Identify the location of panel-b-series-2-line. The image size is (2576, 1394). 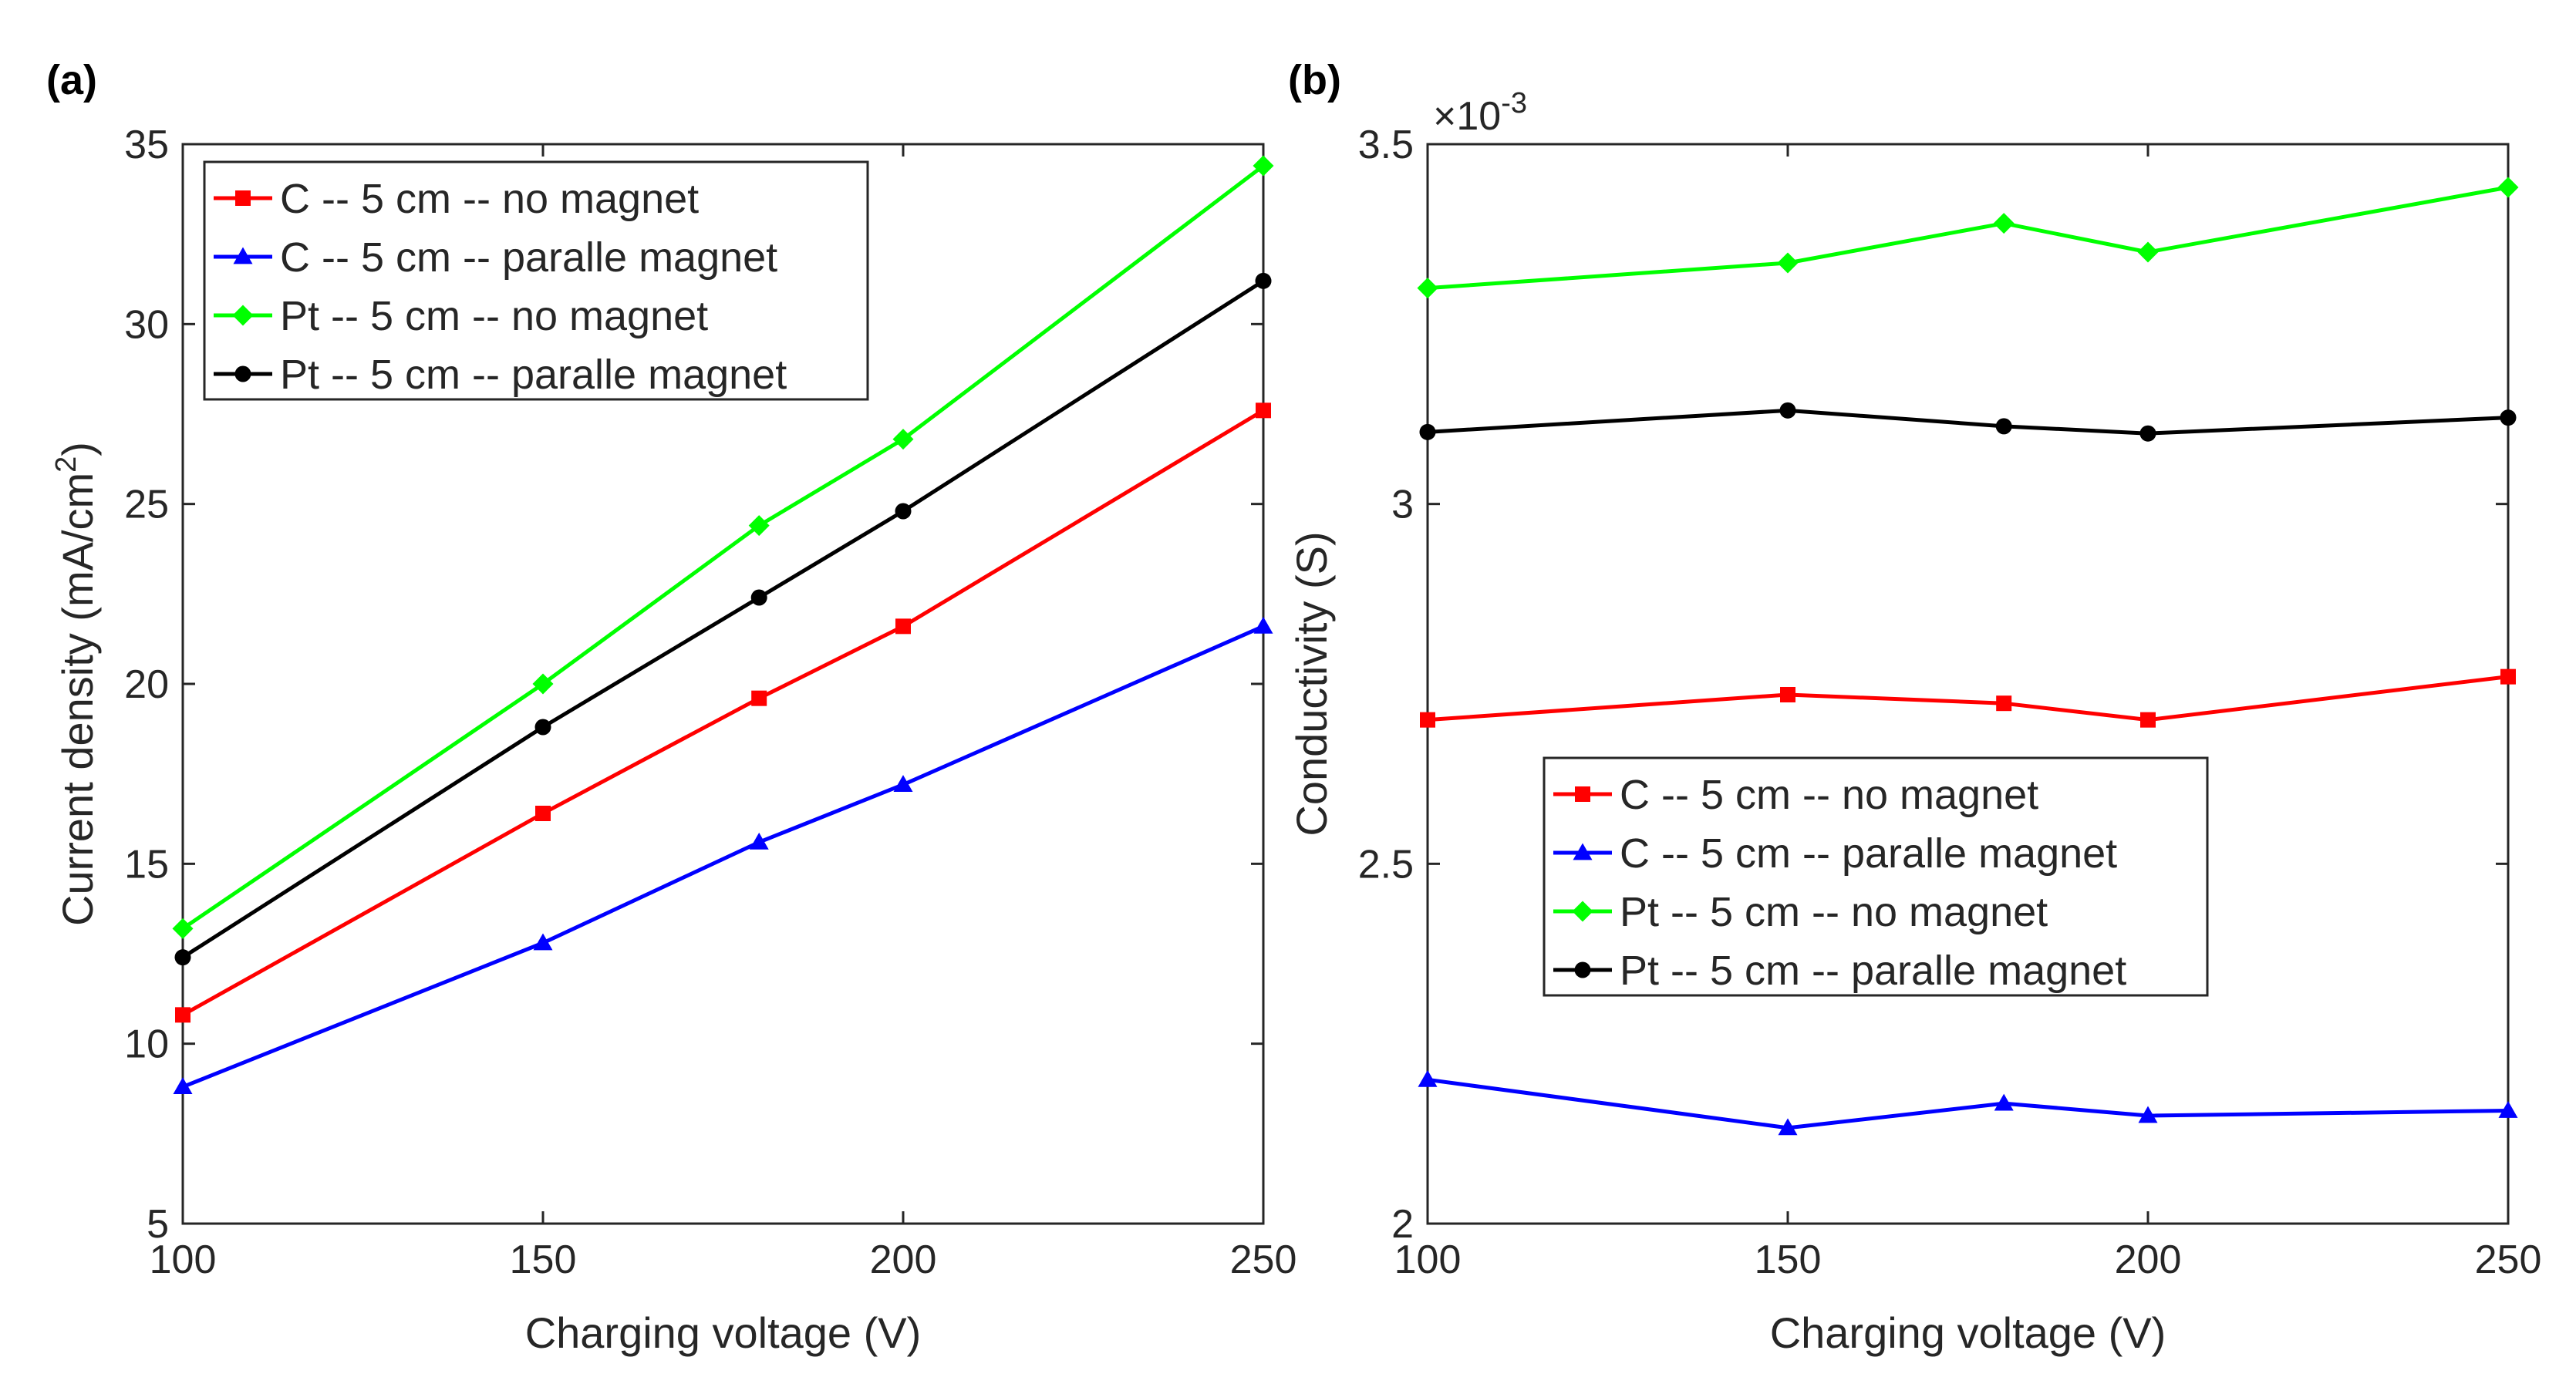
(1968, 1103).